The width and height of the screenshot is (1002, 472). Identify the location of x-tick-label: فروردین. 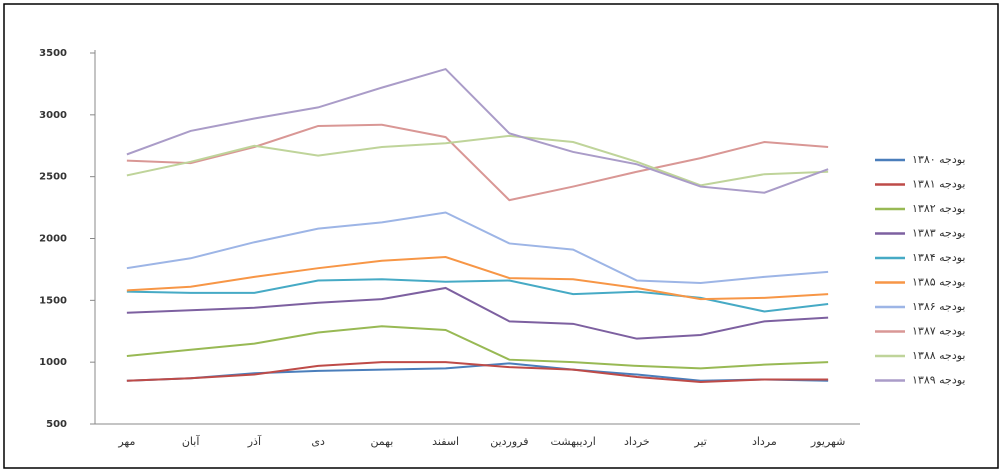
(509, 441).